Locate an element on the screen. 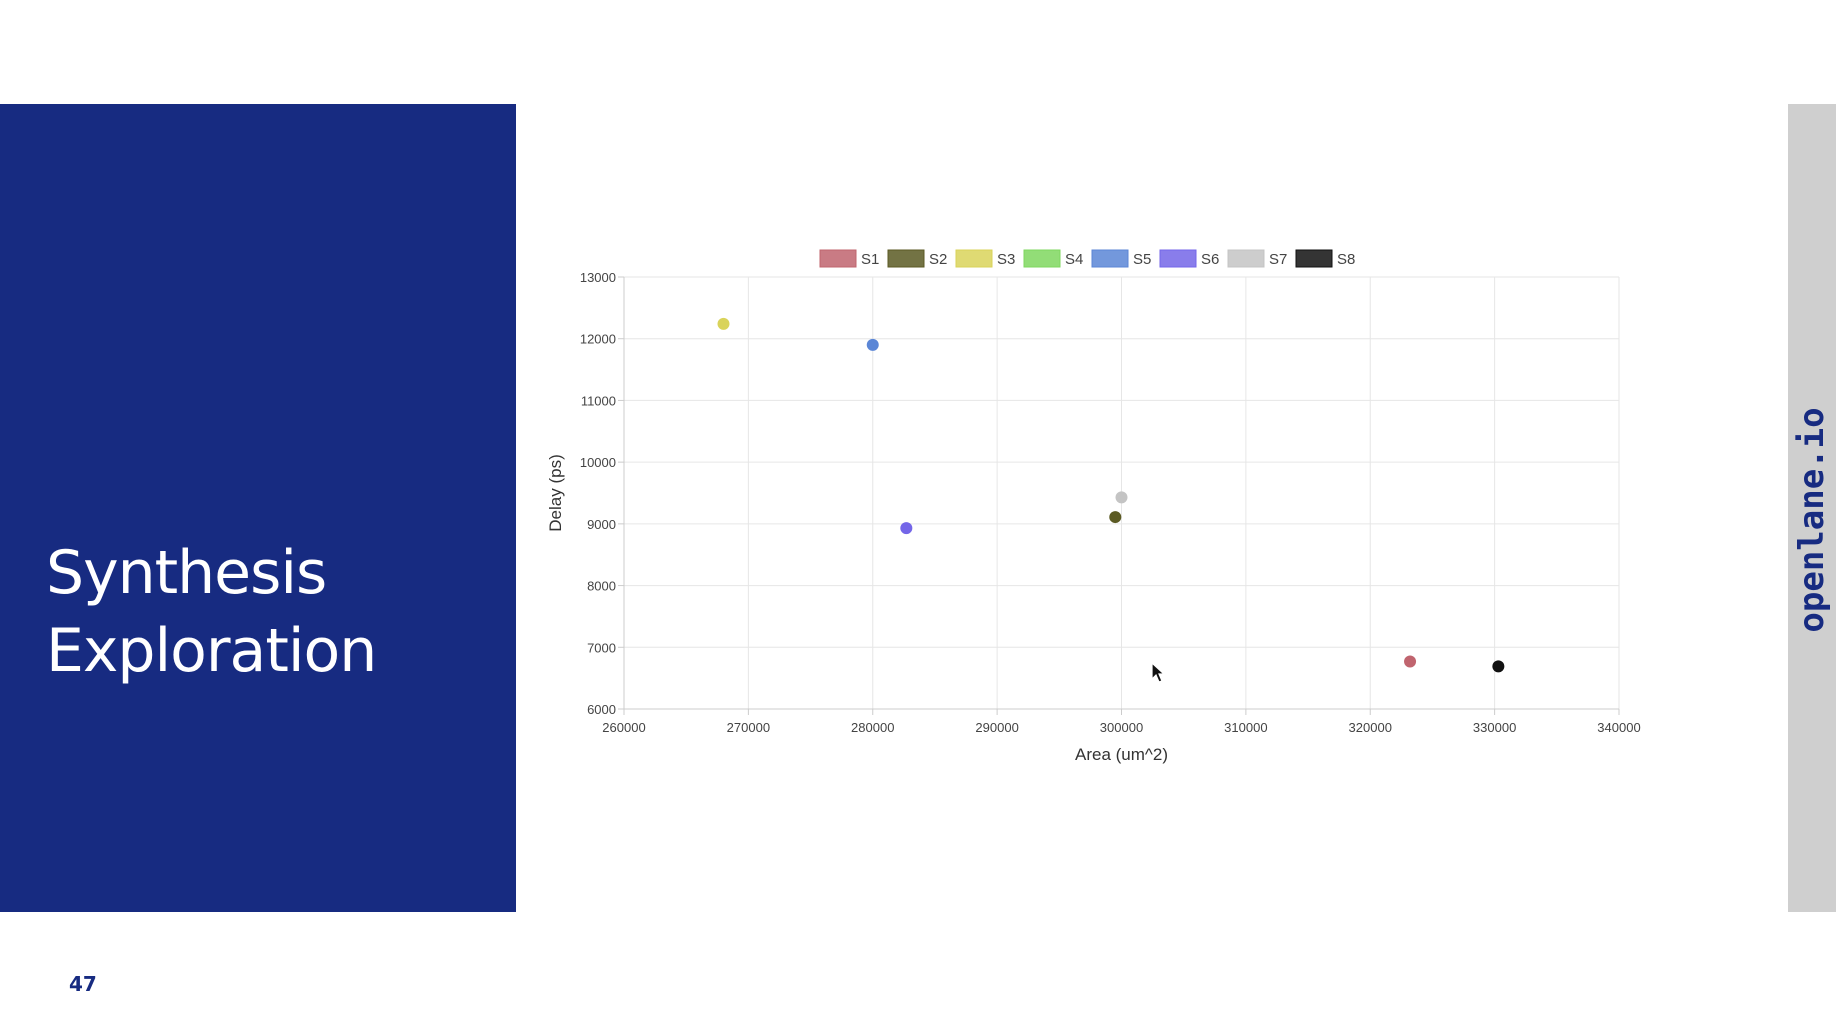  x-tick-label: 330000 is located at coordinates (1494, 727).